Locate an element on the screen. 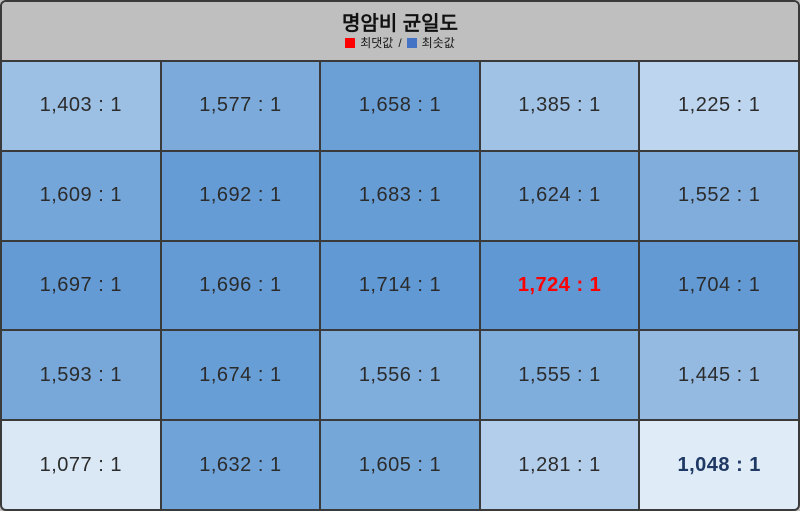 This screenshot has width=800, height=511. max-value-swatch-icon is located at coordinates (350, 43).